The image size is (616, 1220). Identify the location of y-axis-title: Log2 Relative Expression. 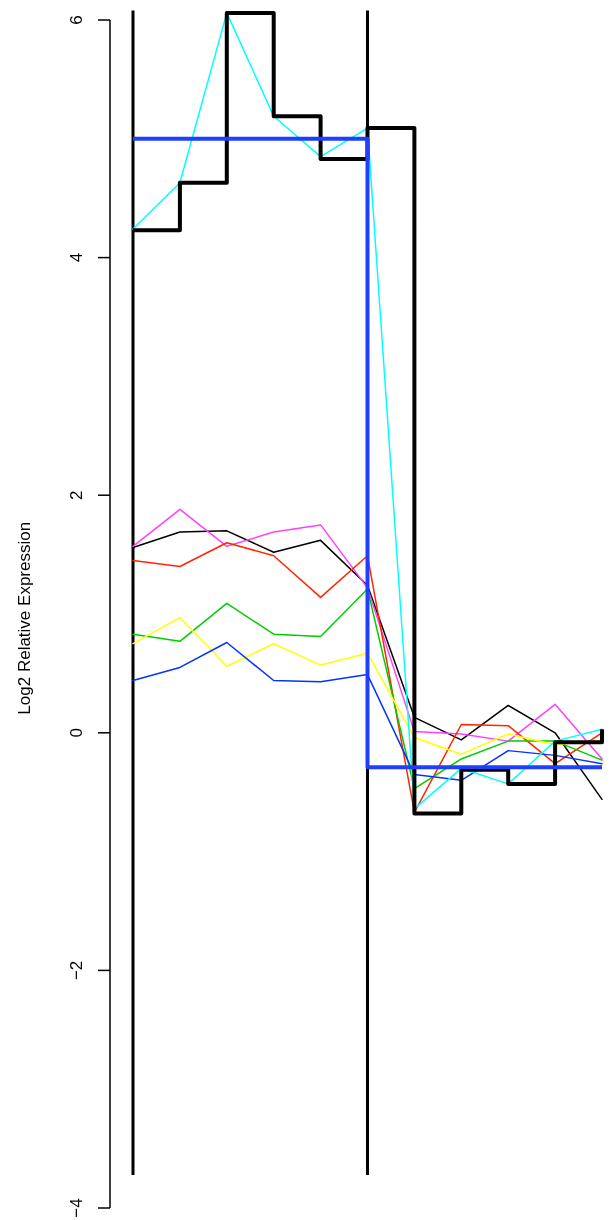
(24, 618).